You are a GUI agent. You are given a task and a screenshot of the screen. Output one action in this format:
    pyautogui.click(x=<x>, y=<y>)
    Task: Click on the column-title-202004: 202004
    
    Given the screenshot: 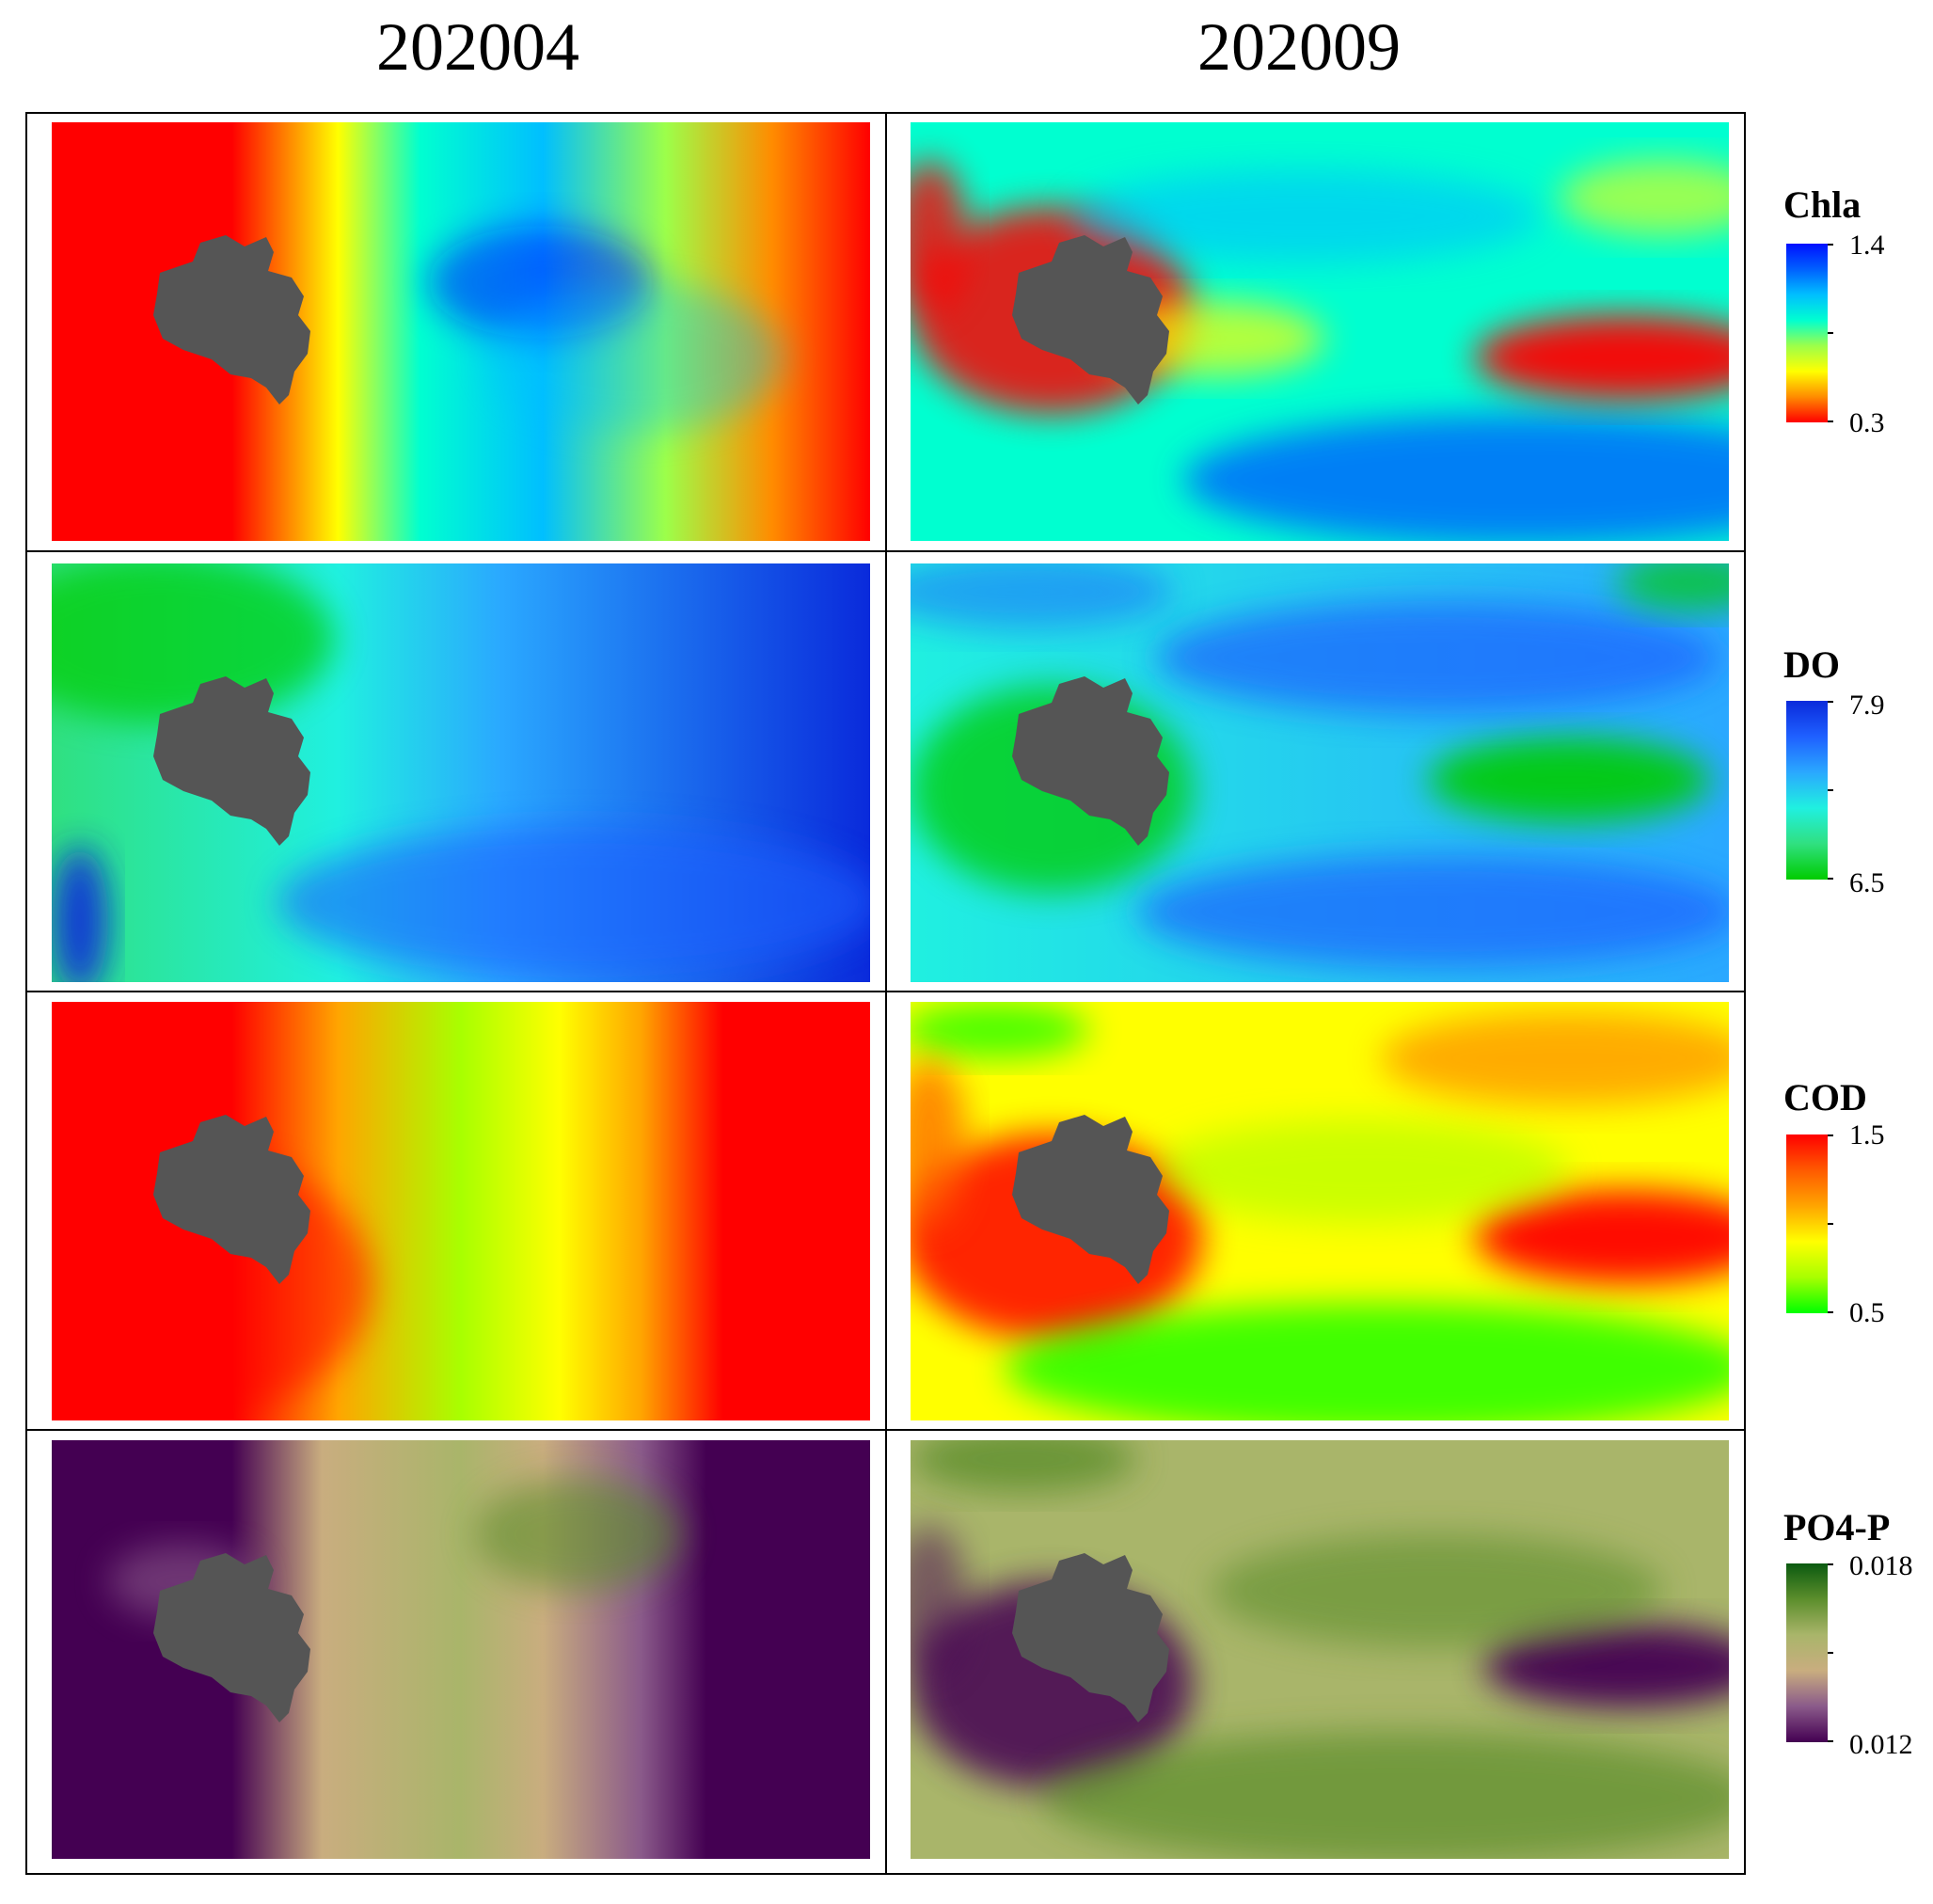 What is the action you would take?
    pyautogui.click(x=477, y=47)
    